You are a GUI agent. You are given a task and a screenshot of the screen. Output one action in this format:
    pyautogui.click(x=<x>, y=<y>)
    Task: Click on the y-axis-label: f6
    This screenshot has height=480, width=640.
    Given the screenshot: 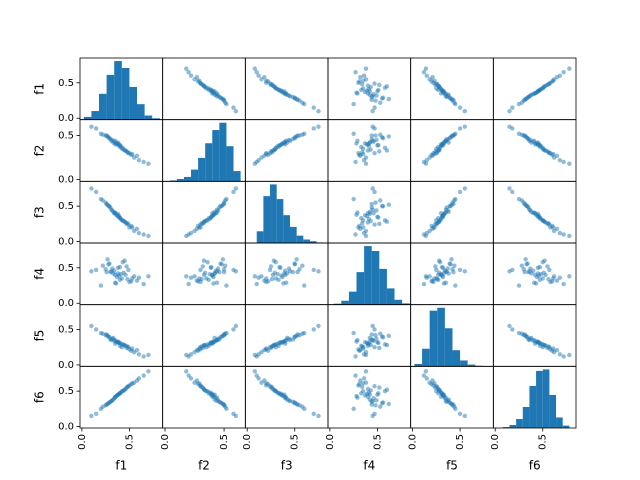 What is the action you would take?
    pyautogui.click(x=40, y=397)
    